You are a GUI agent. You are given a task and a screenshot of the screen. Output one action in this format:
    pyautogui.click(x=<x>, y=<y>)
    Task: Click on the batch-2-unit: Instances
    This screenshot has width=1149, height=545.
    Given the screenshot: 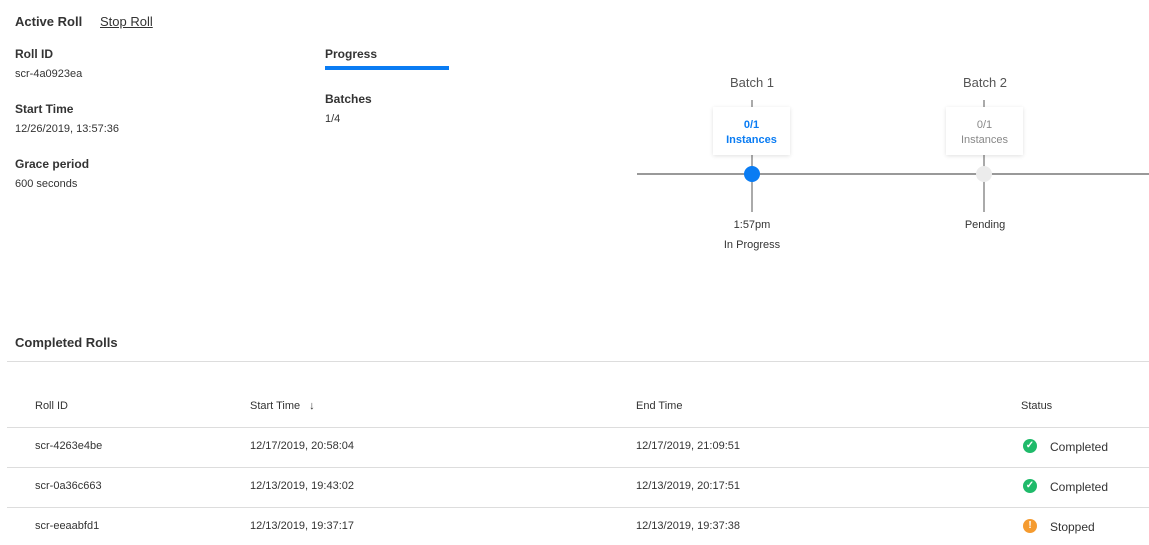 What is the action you would take?
    pyautogui.click(x=984, y=140)
    